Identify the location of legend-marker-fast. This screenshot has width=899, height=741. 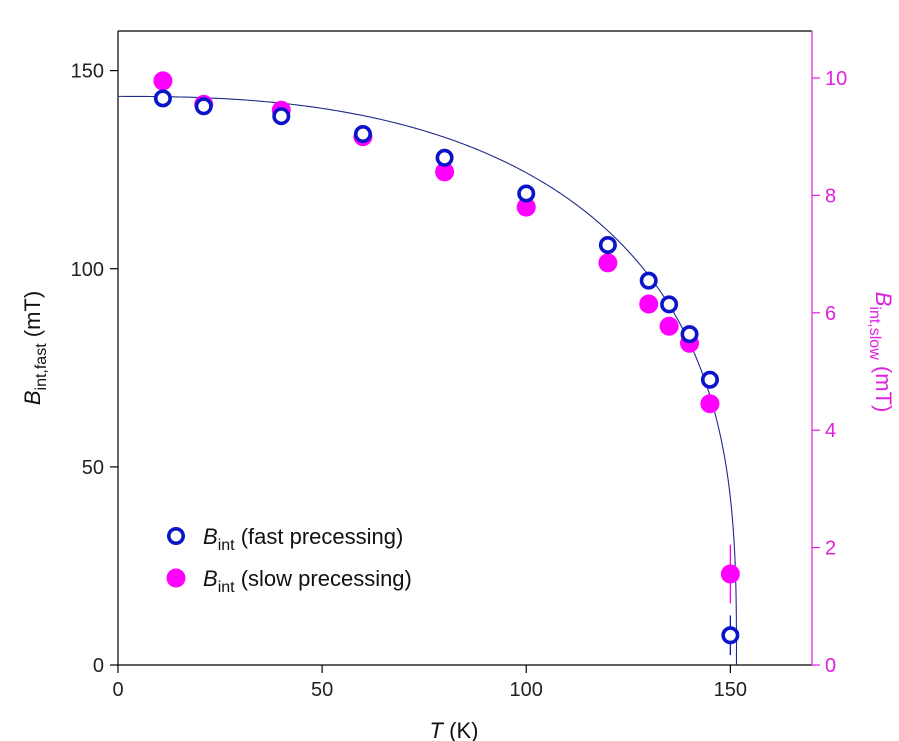
(176, 535).